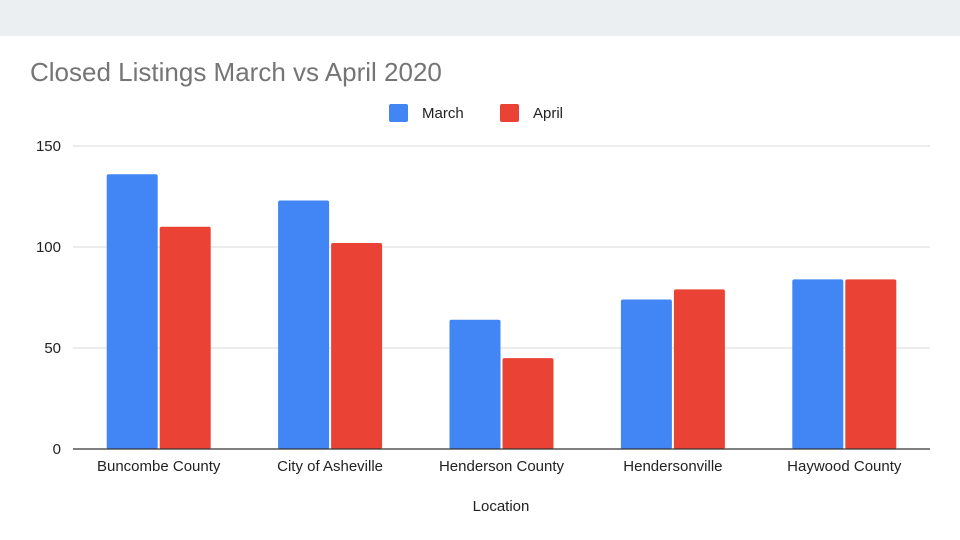  What do you see at coordinates (48, 298) in the screenshot?
I see `y-tick-labels: 0 50 100 150` at bounding box center [48, 298].